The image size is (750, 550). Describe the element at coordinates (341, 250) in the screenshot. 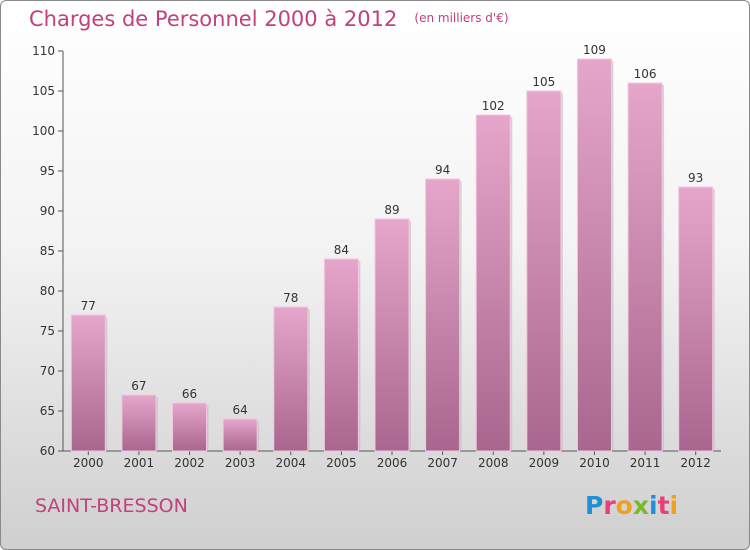

I see `data-label: 84` at that location.